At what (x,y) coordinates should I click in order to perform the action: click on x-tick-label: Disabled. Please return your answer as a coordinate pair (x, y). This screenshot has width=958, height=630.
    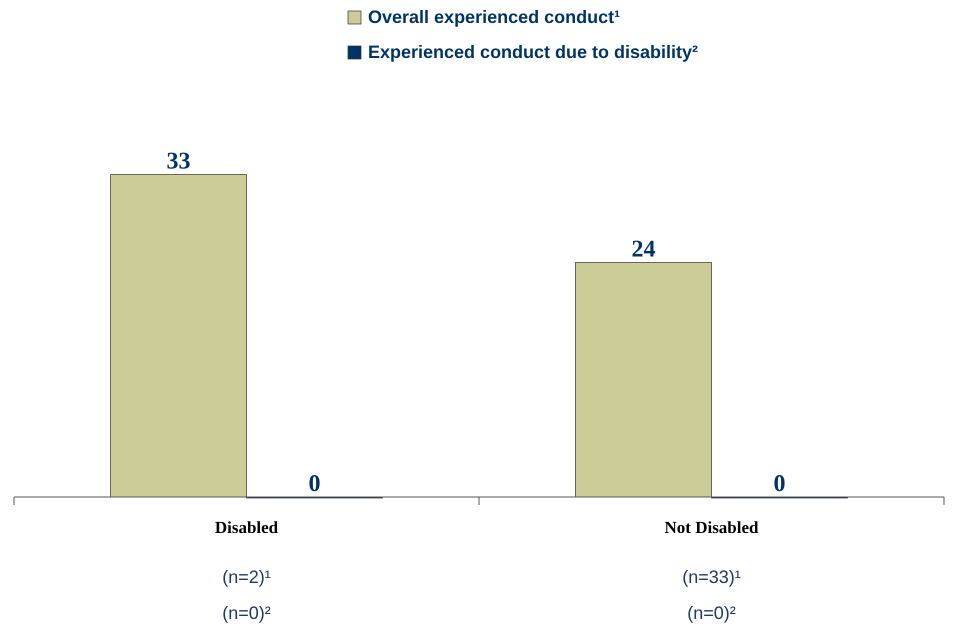
    Looking at the image, I should click on (246, 527).